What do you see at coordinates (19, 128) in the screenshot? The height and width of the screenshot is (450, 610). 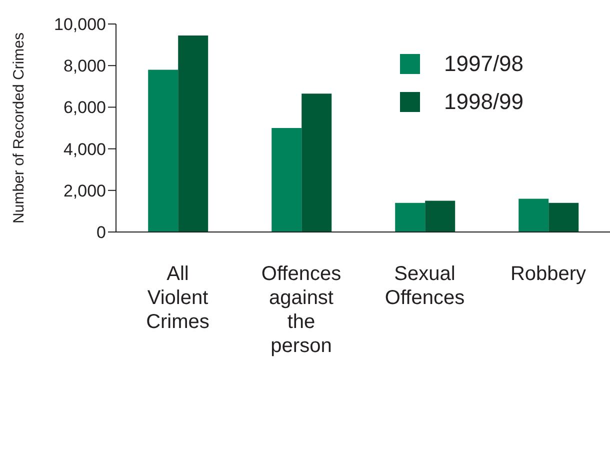 I see `y-axis-title: Number of Recorded Crimes` at bounding box center [19, 128].